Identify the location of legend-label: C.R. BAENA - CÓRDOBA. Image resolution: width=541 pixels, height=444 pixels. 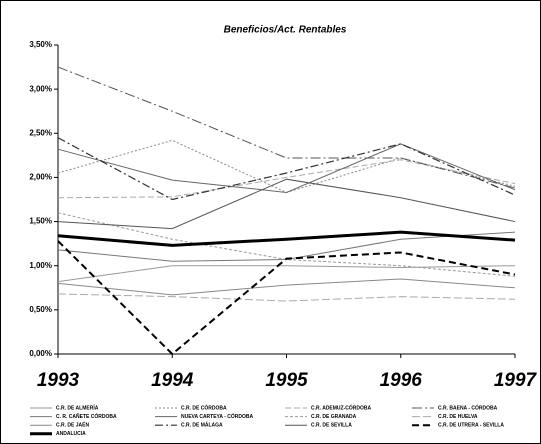
(468, 407).